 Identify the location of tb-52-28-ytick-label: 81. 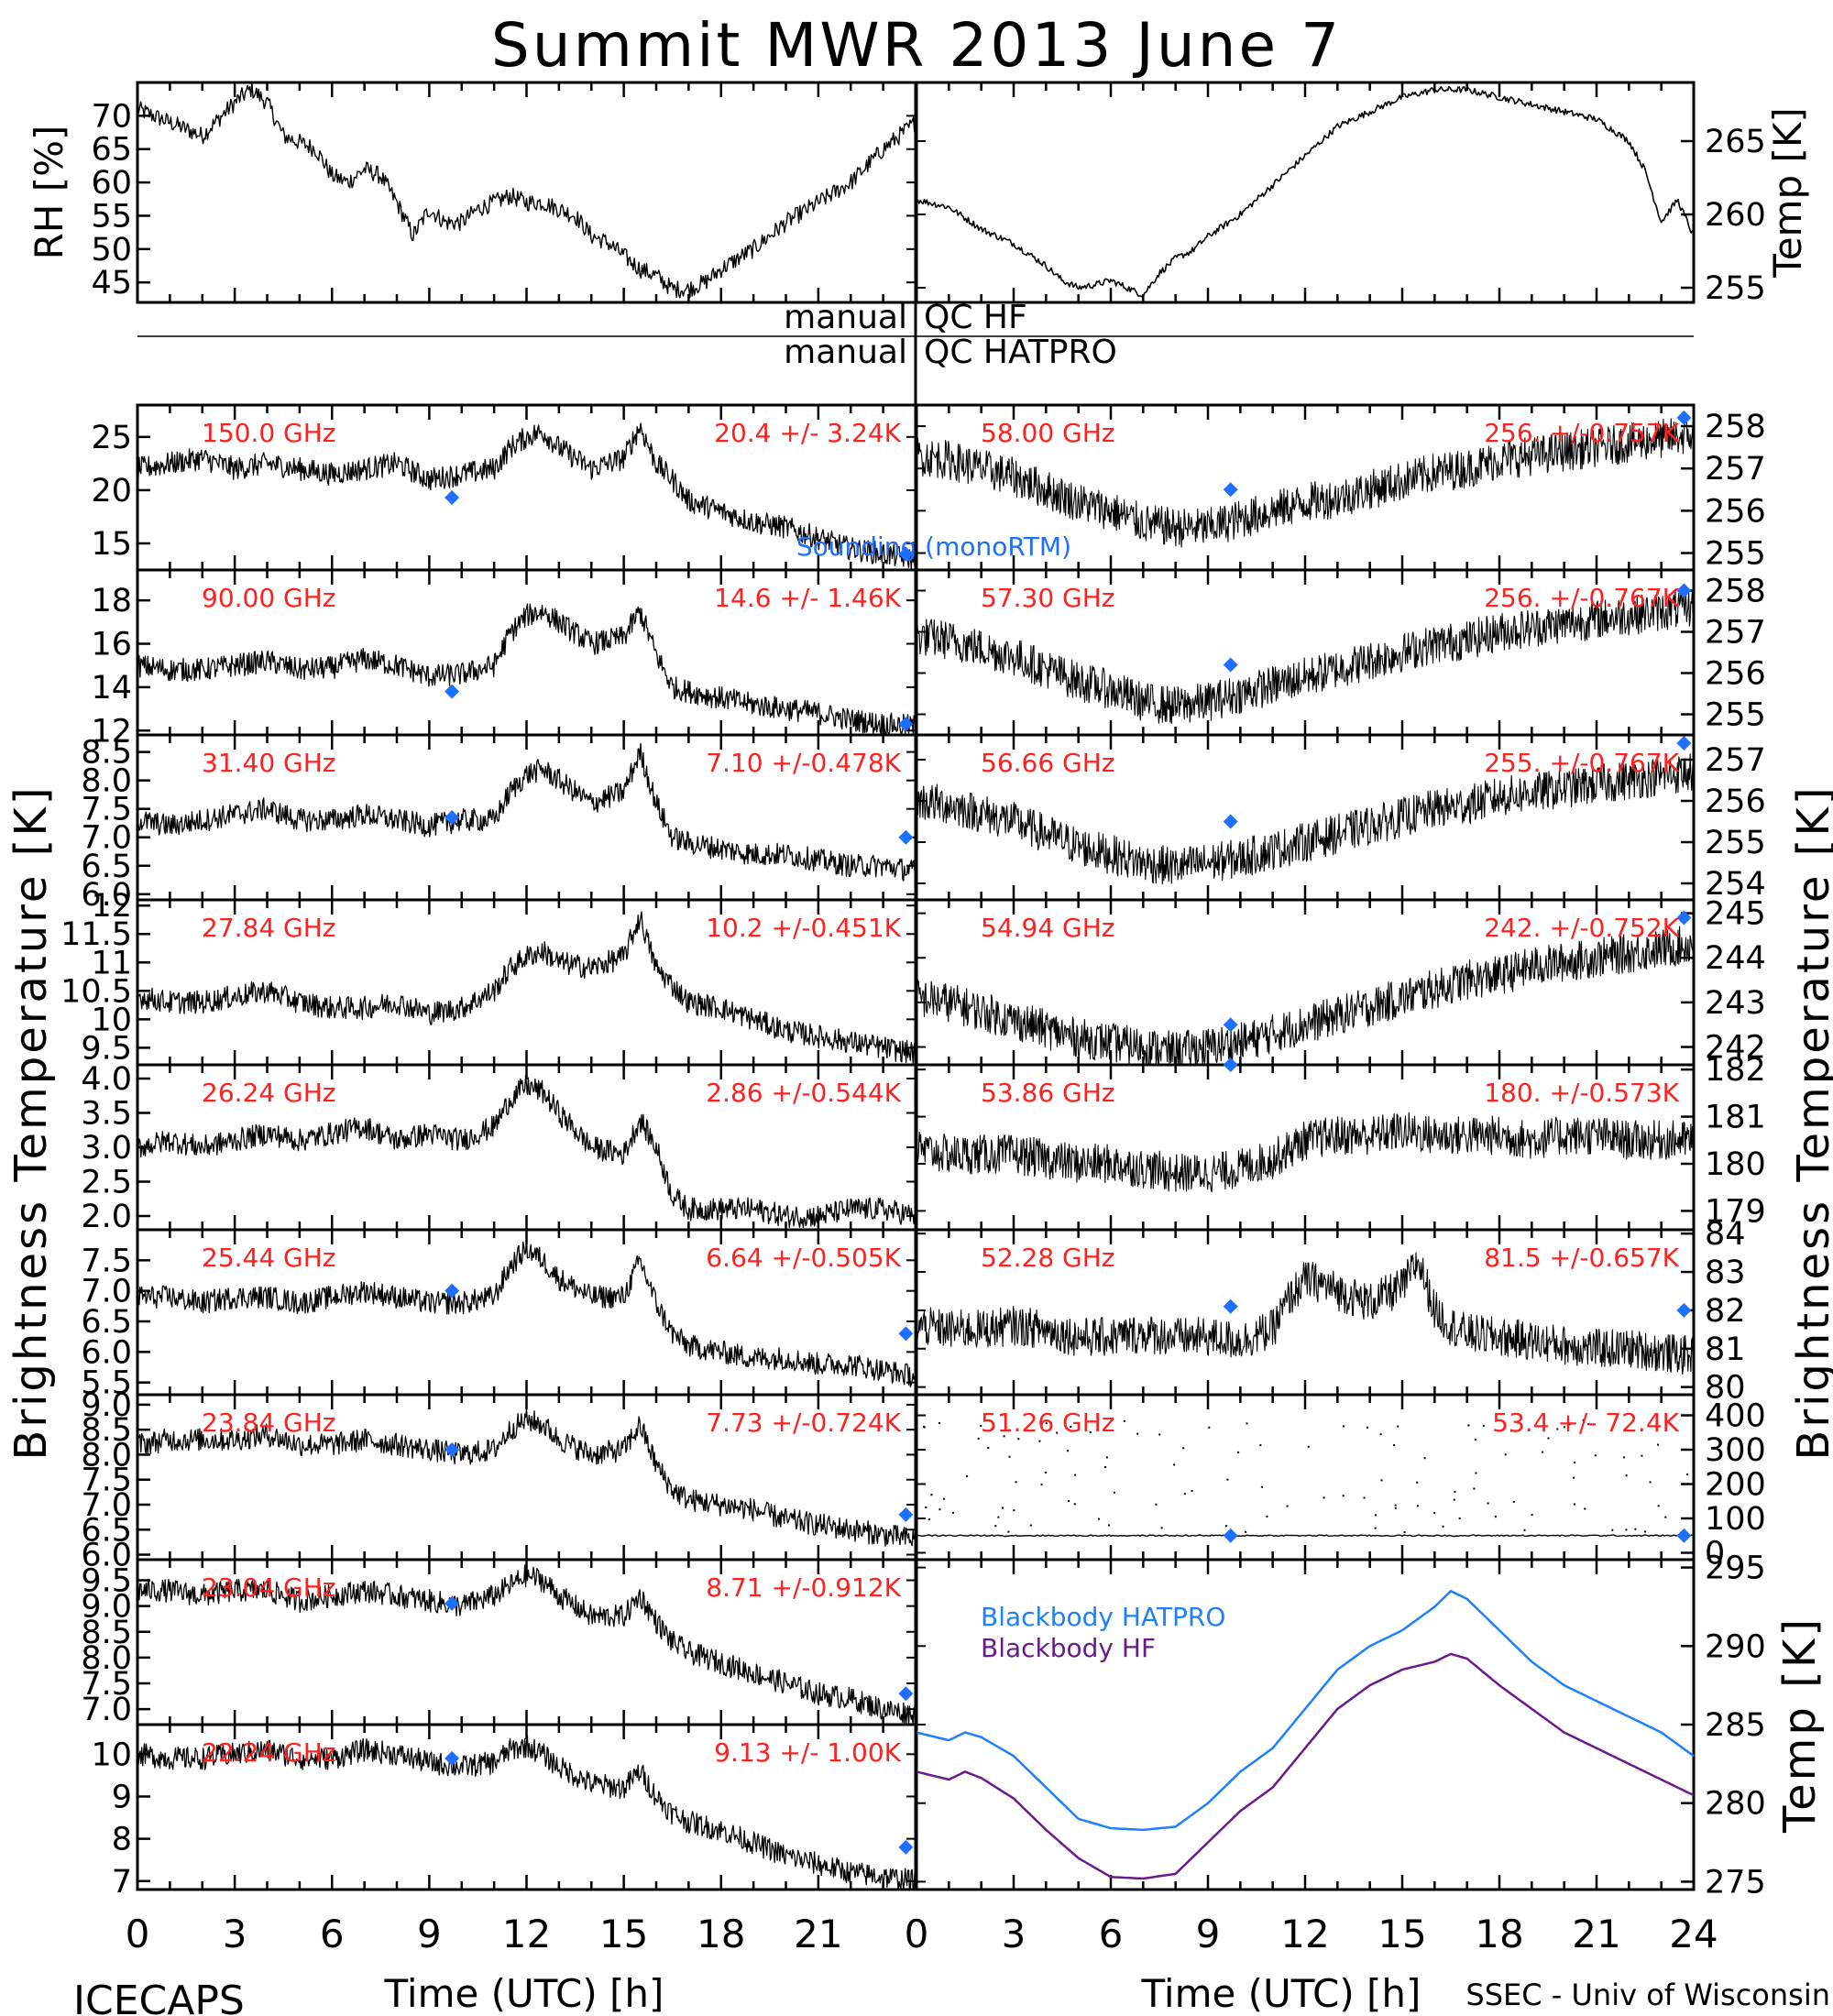
(1725, 1349).